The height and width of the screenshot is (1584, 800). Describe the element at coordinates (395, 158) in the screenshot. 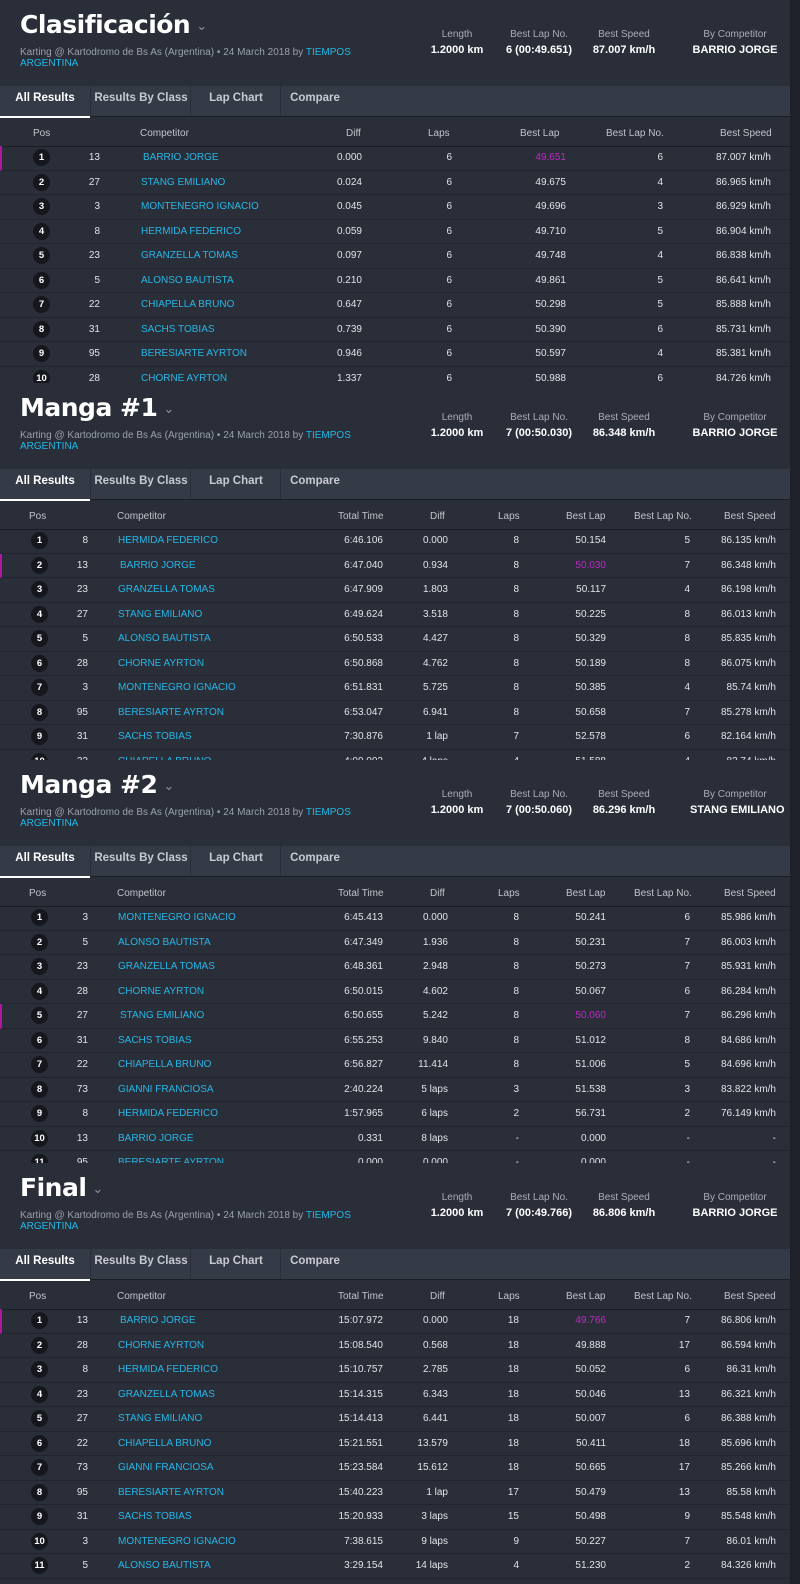

I see `result-row: 1 13 BARRIO JORGE 0.000 6 49.651 6 87.007 km/h` at that location.